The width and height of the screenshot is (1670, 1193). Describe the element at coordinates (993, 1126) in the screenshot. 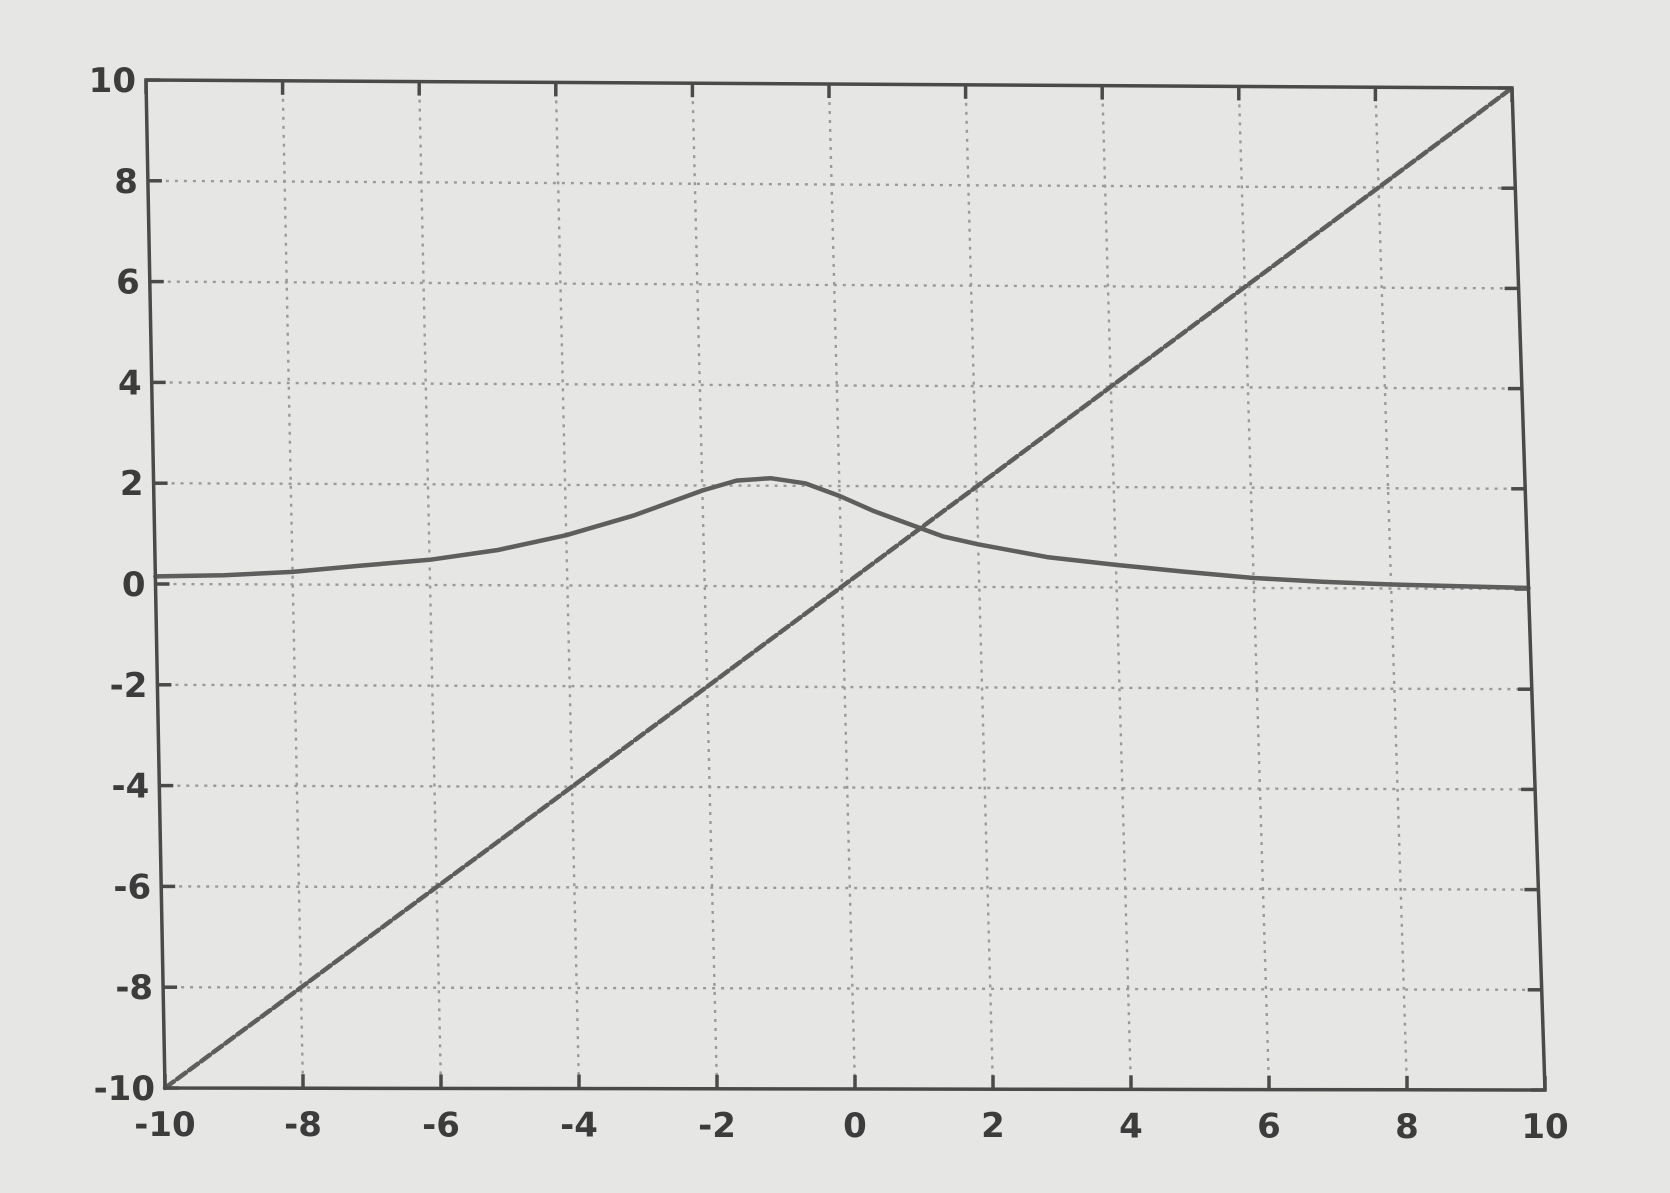

I see `x-tick-label: 2` at that location.